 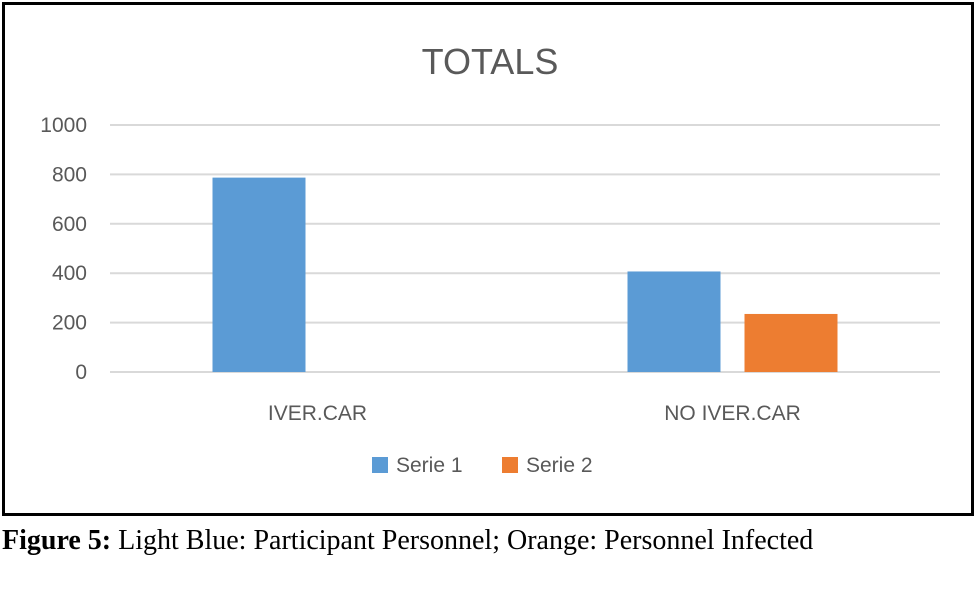 I want to click on y-tick-label: 200, so click(x=69, y=323).